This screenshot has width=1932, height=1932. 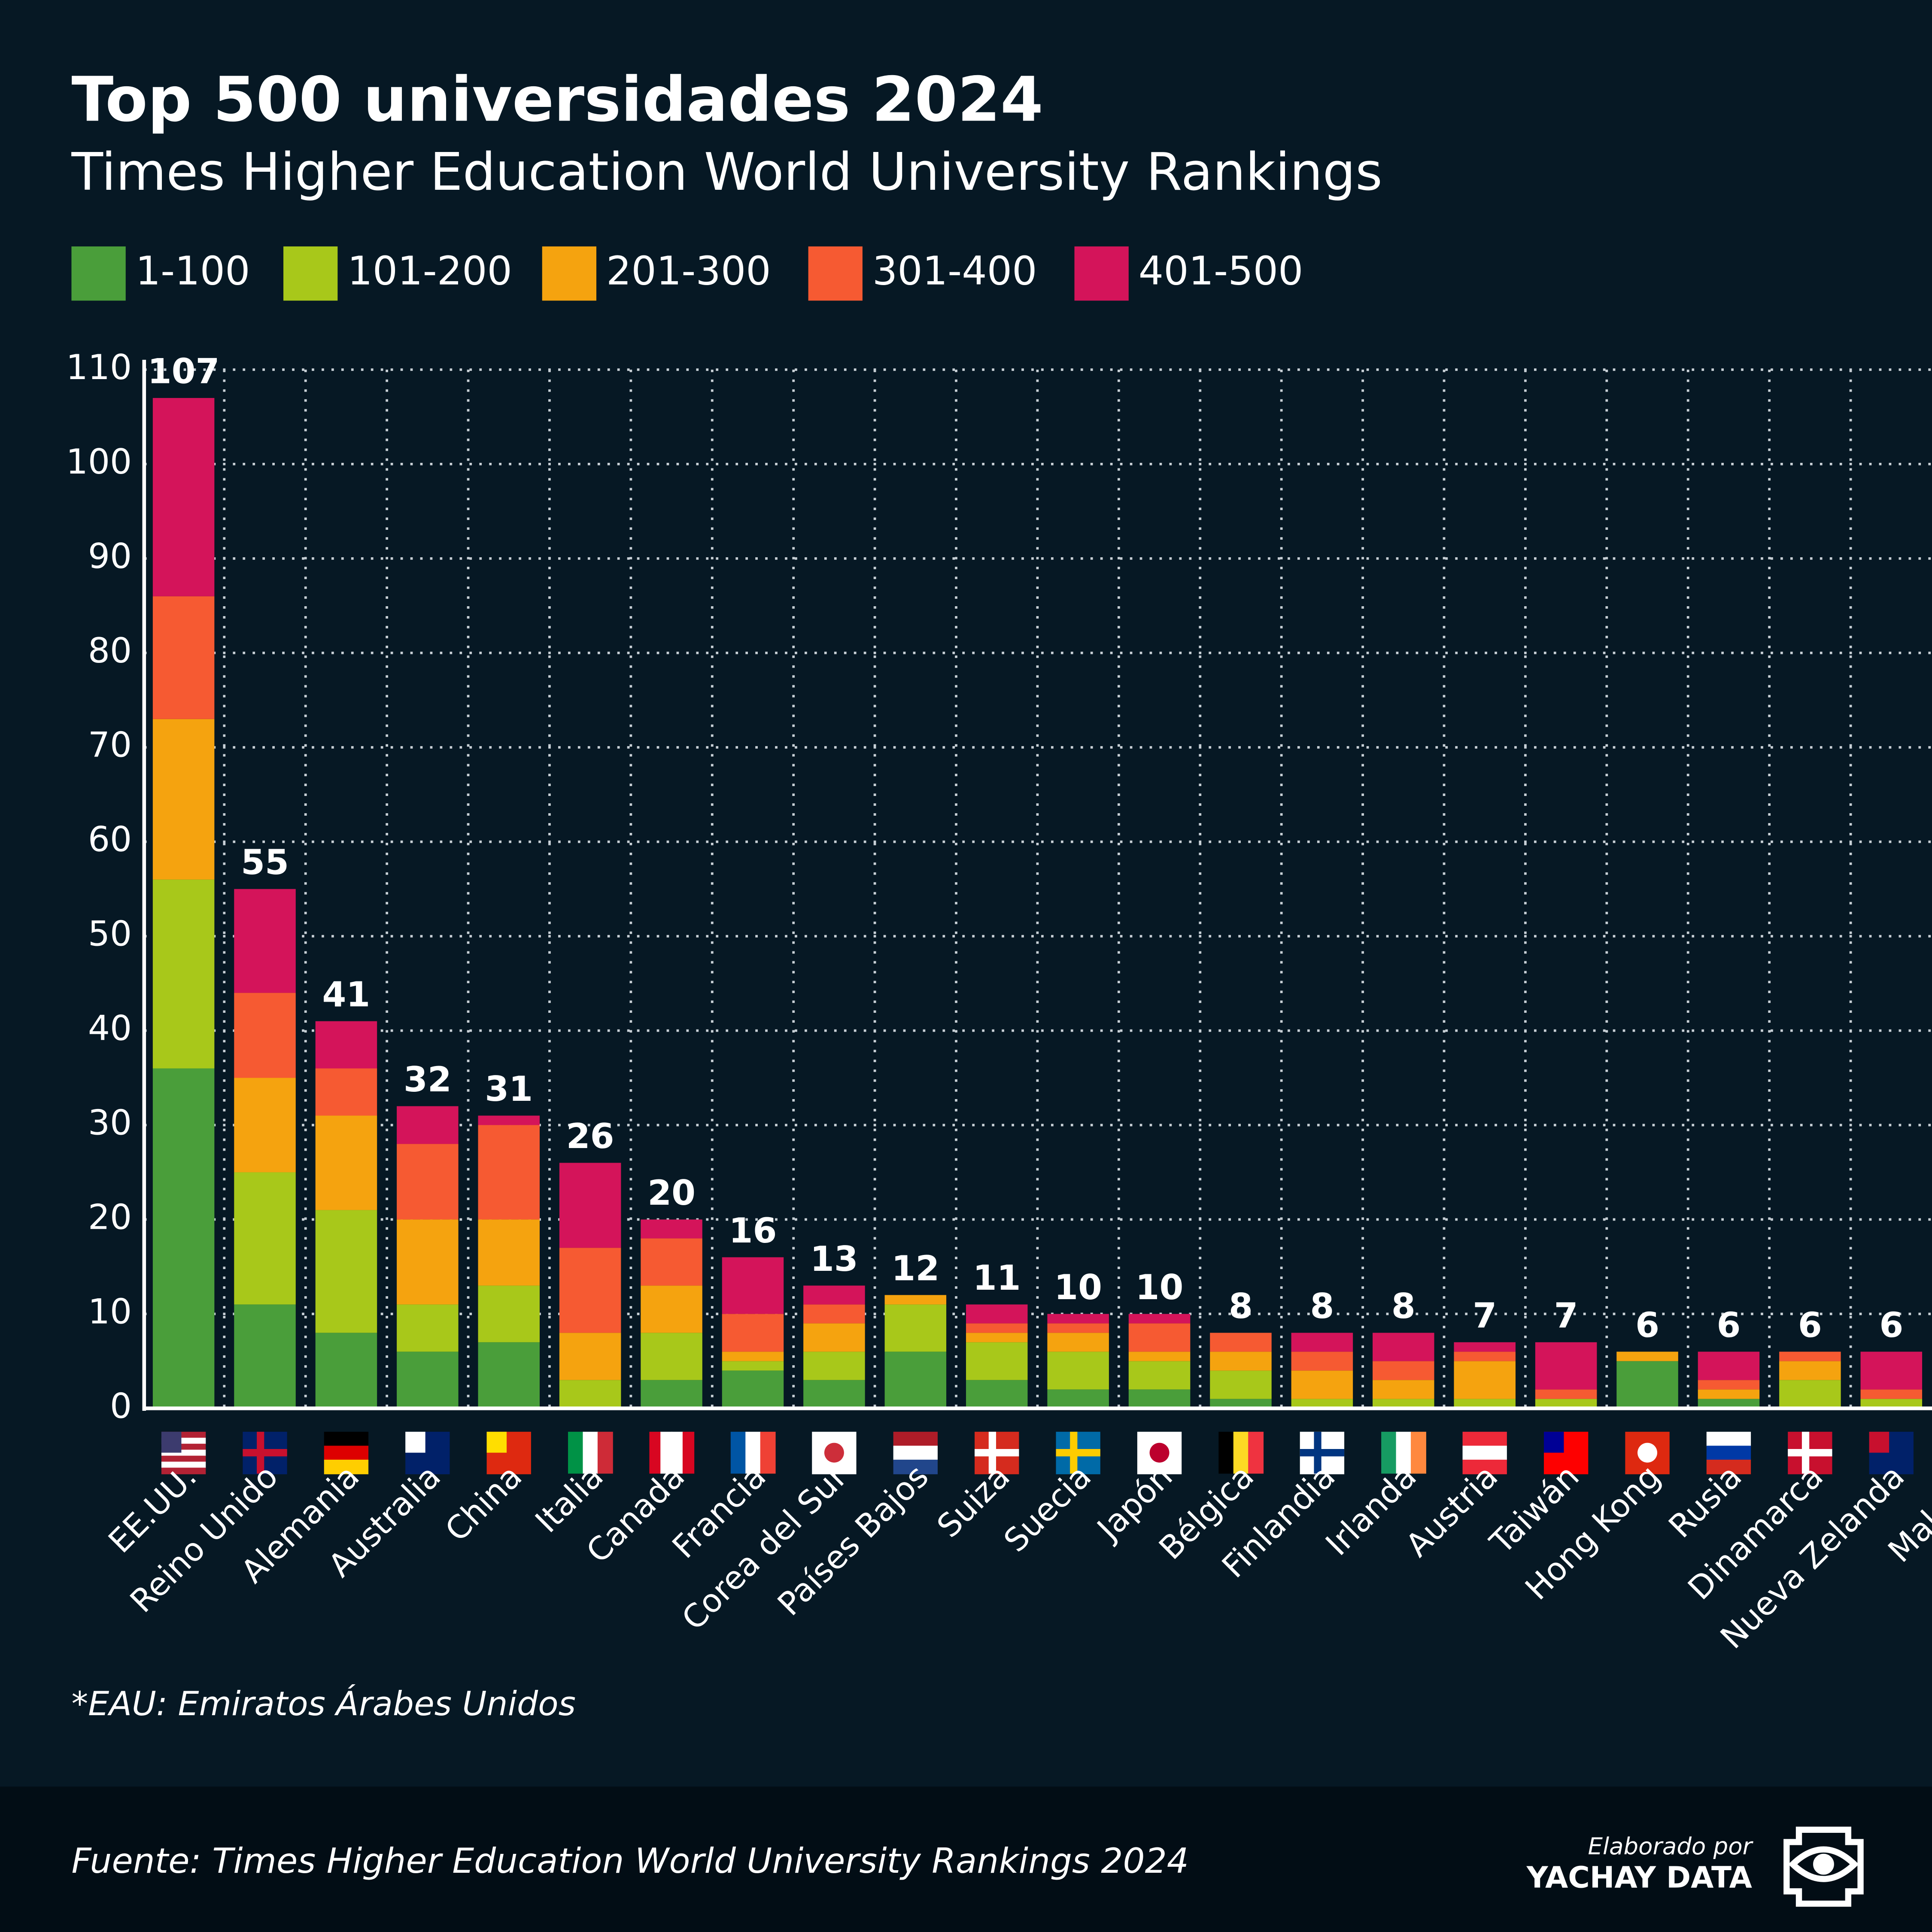 What do you see at coordinates (509, 1089) in the screenshot?
I see `total-label: 31` at bounding box center [509, 1089].